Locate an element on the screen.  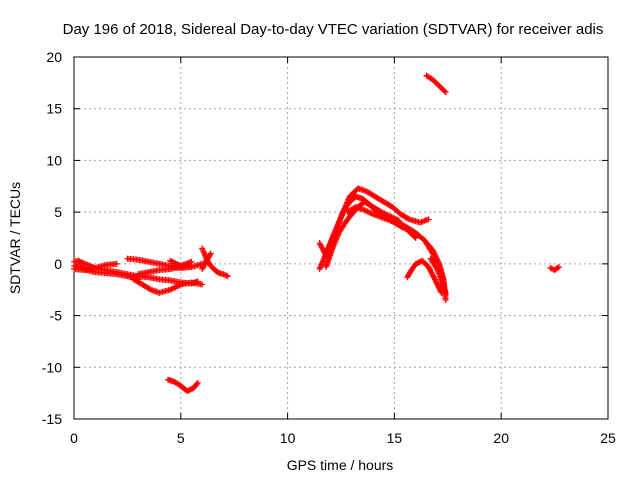
x-tick-label: 25 is located at coordinates (608, 438).